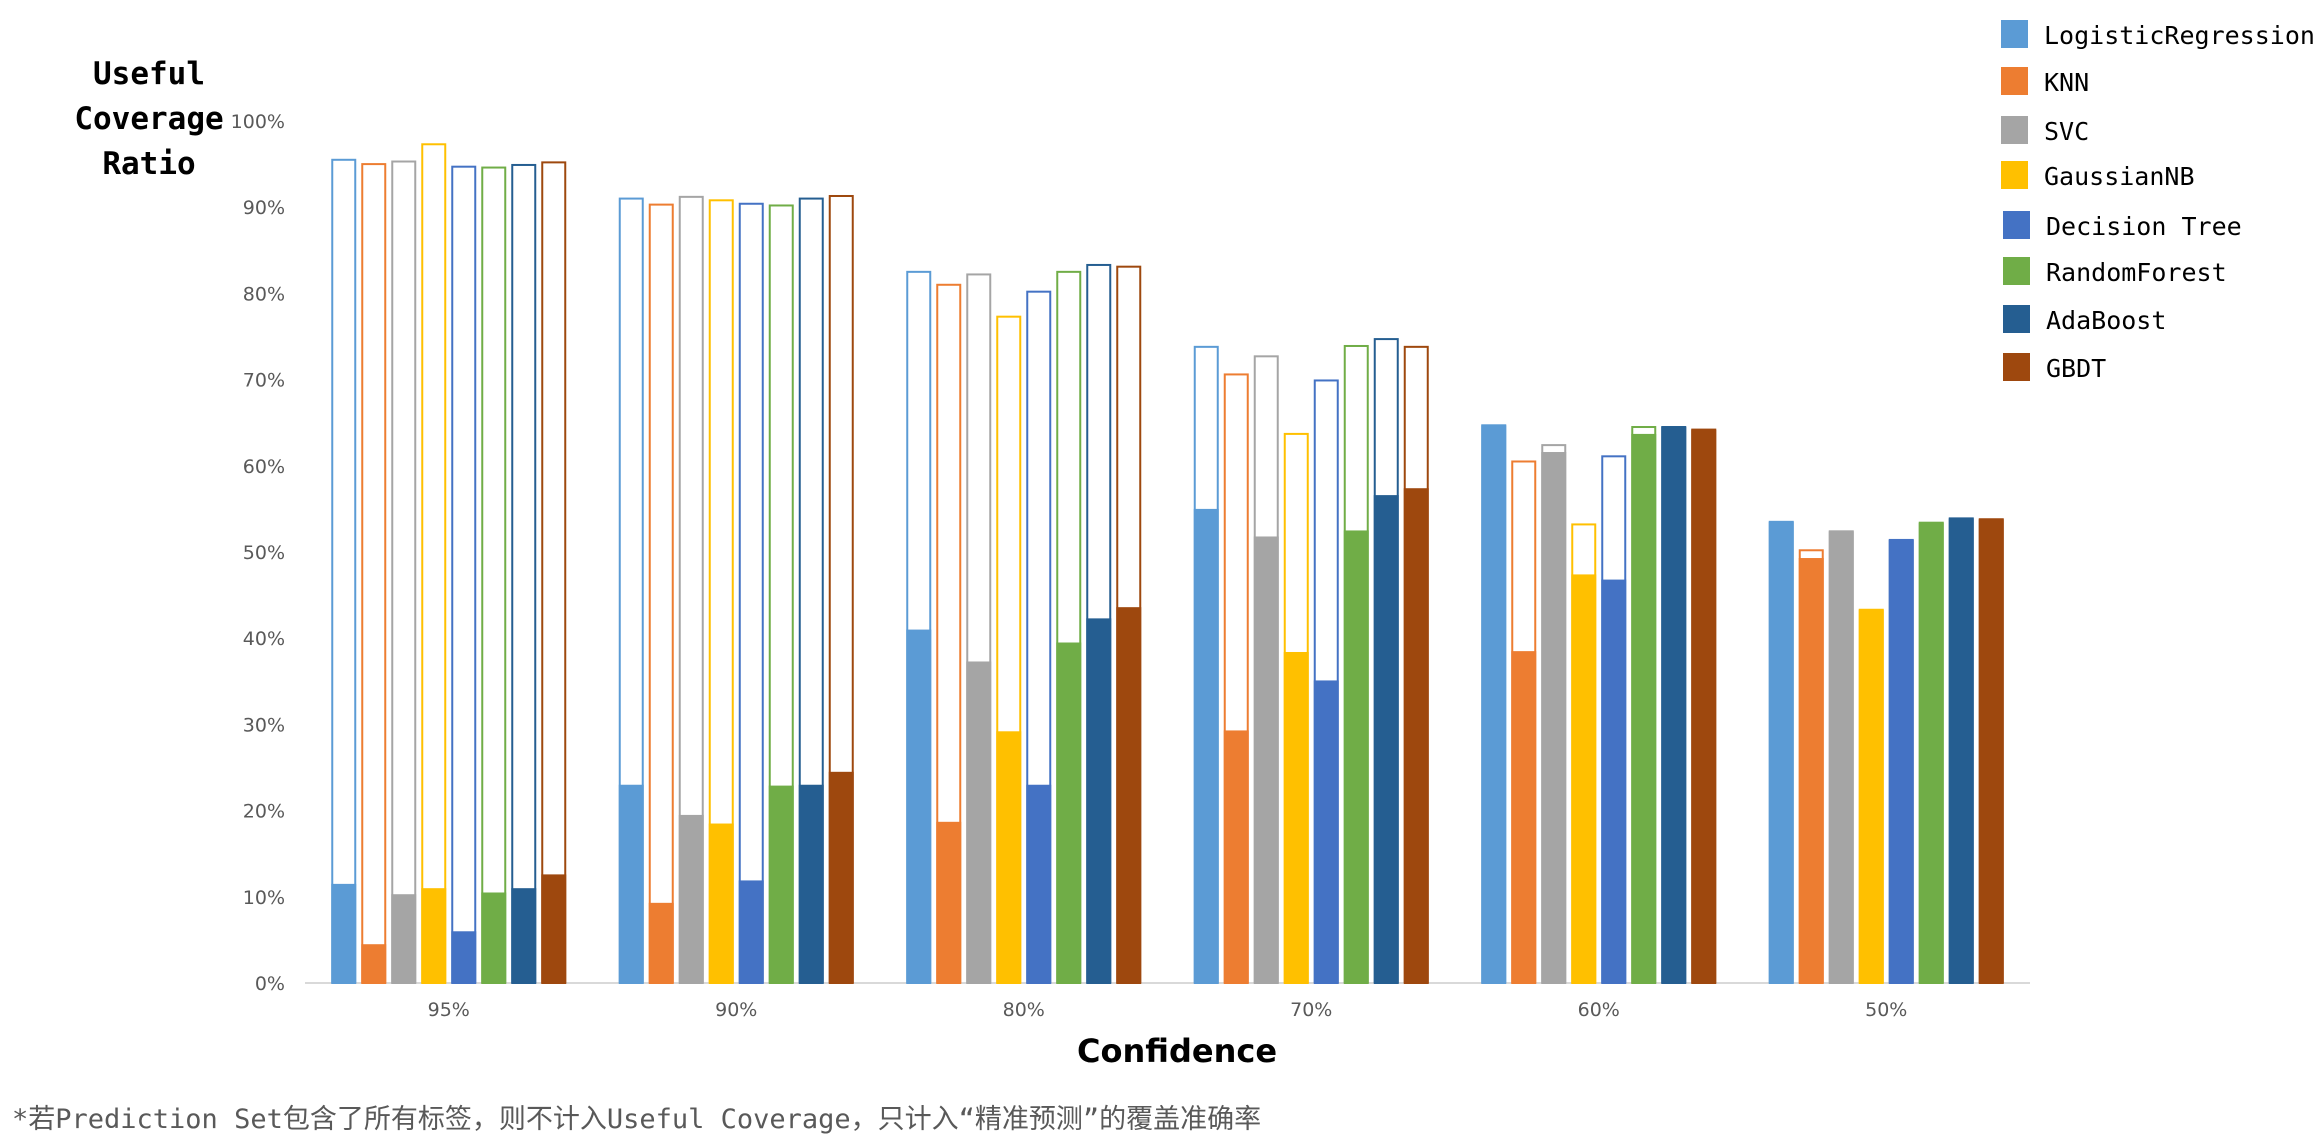 The width and height of the screenshot is (2320, 1142). Describe the element at coordinates (1886, 1010) in the screenshot. I see `x-tick-label: 50%` at that location.